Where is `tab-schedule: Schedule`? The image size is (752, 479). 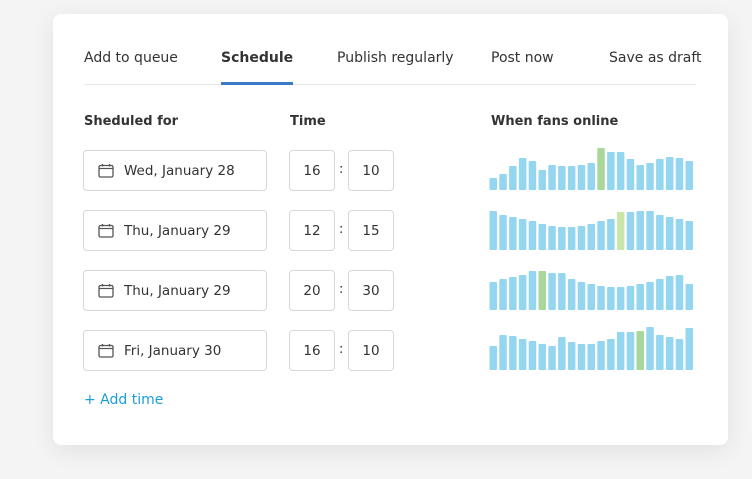
tab-schedule: Schedule is located at coordinates (257, 67).